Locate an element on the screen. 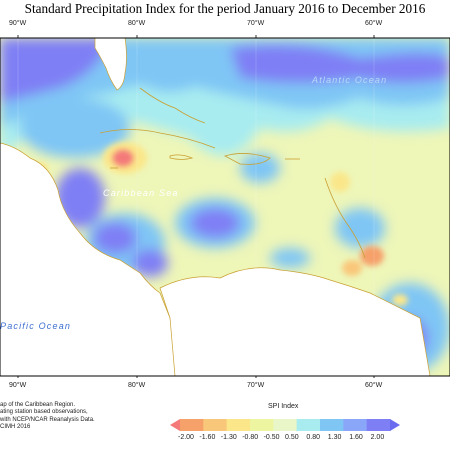 This screenshot has width=450, height=450. credits-line-3: with NCEP/NCAR Reanalysis Data. is located at coordinates (47, 419).